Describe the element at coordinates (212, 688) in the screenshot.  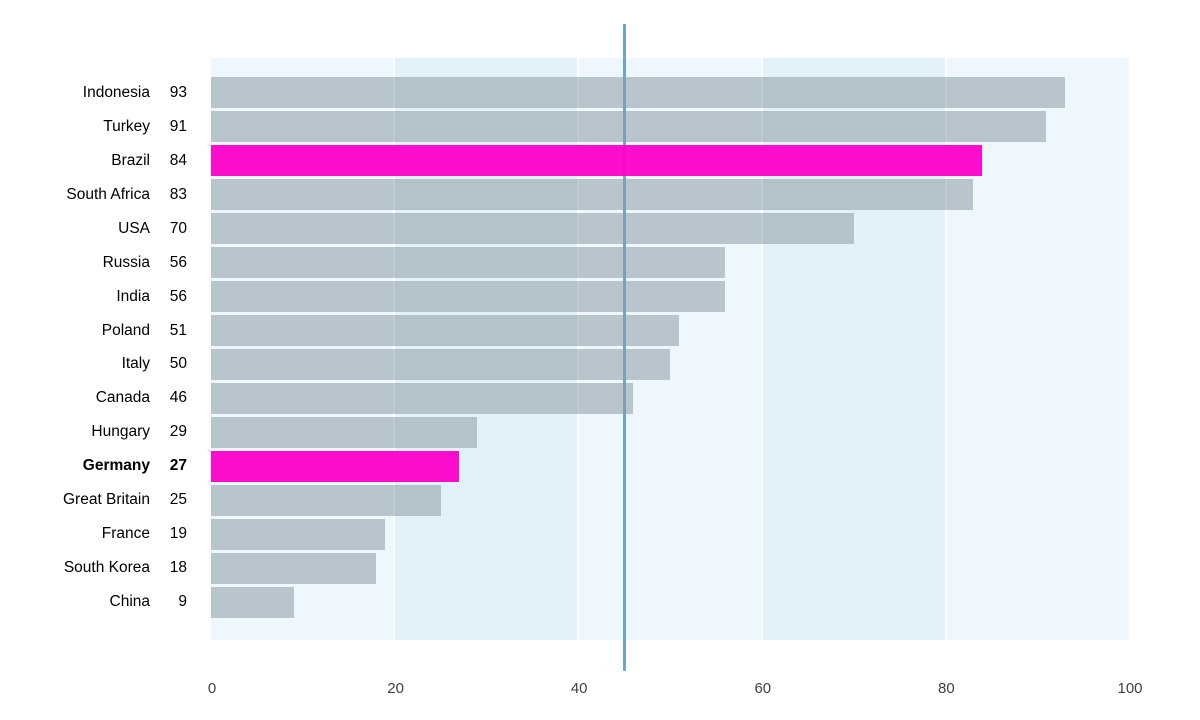
I see `x-tick-label: 0` at that location.